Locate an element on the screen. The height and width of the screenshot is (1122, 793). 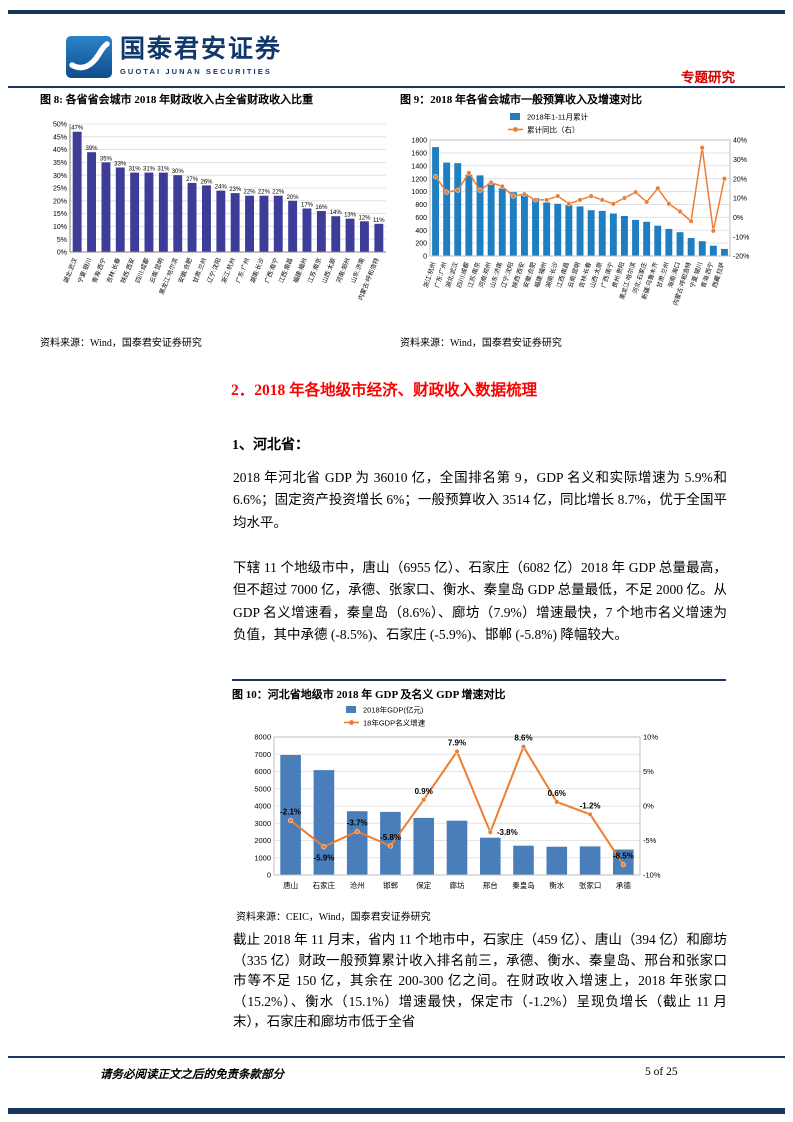
svg-text: 5% is located at coordinates (648, 771).